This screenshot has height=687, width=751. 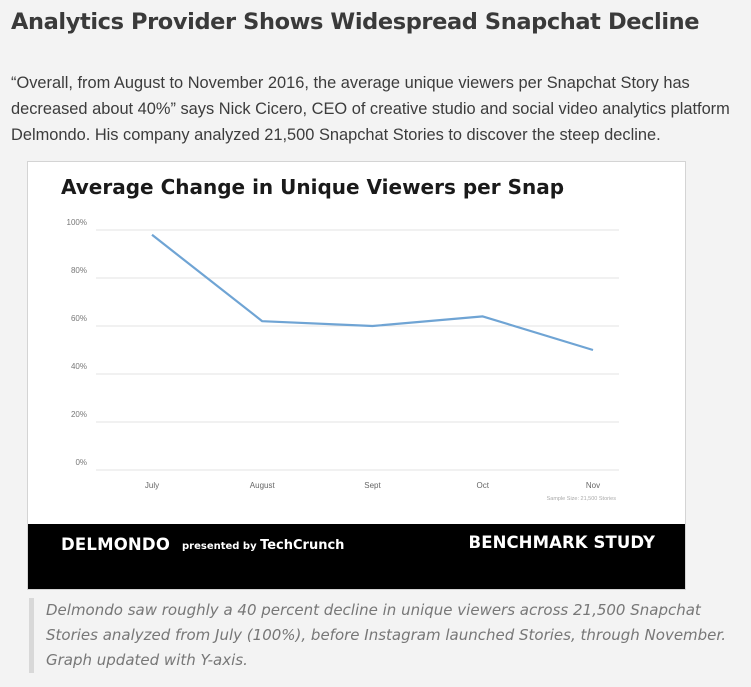 I want to click on x-tick-label: Nov, so click(x=593, y=485).